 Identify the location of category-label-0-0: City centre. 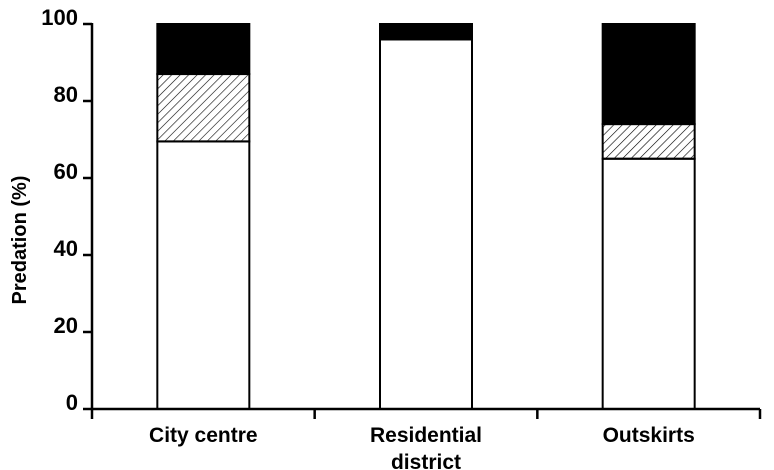
(203, 435).